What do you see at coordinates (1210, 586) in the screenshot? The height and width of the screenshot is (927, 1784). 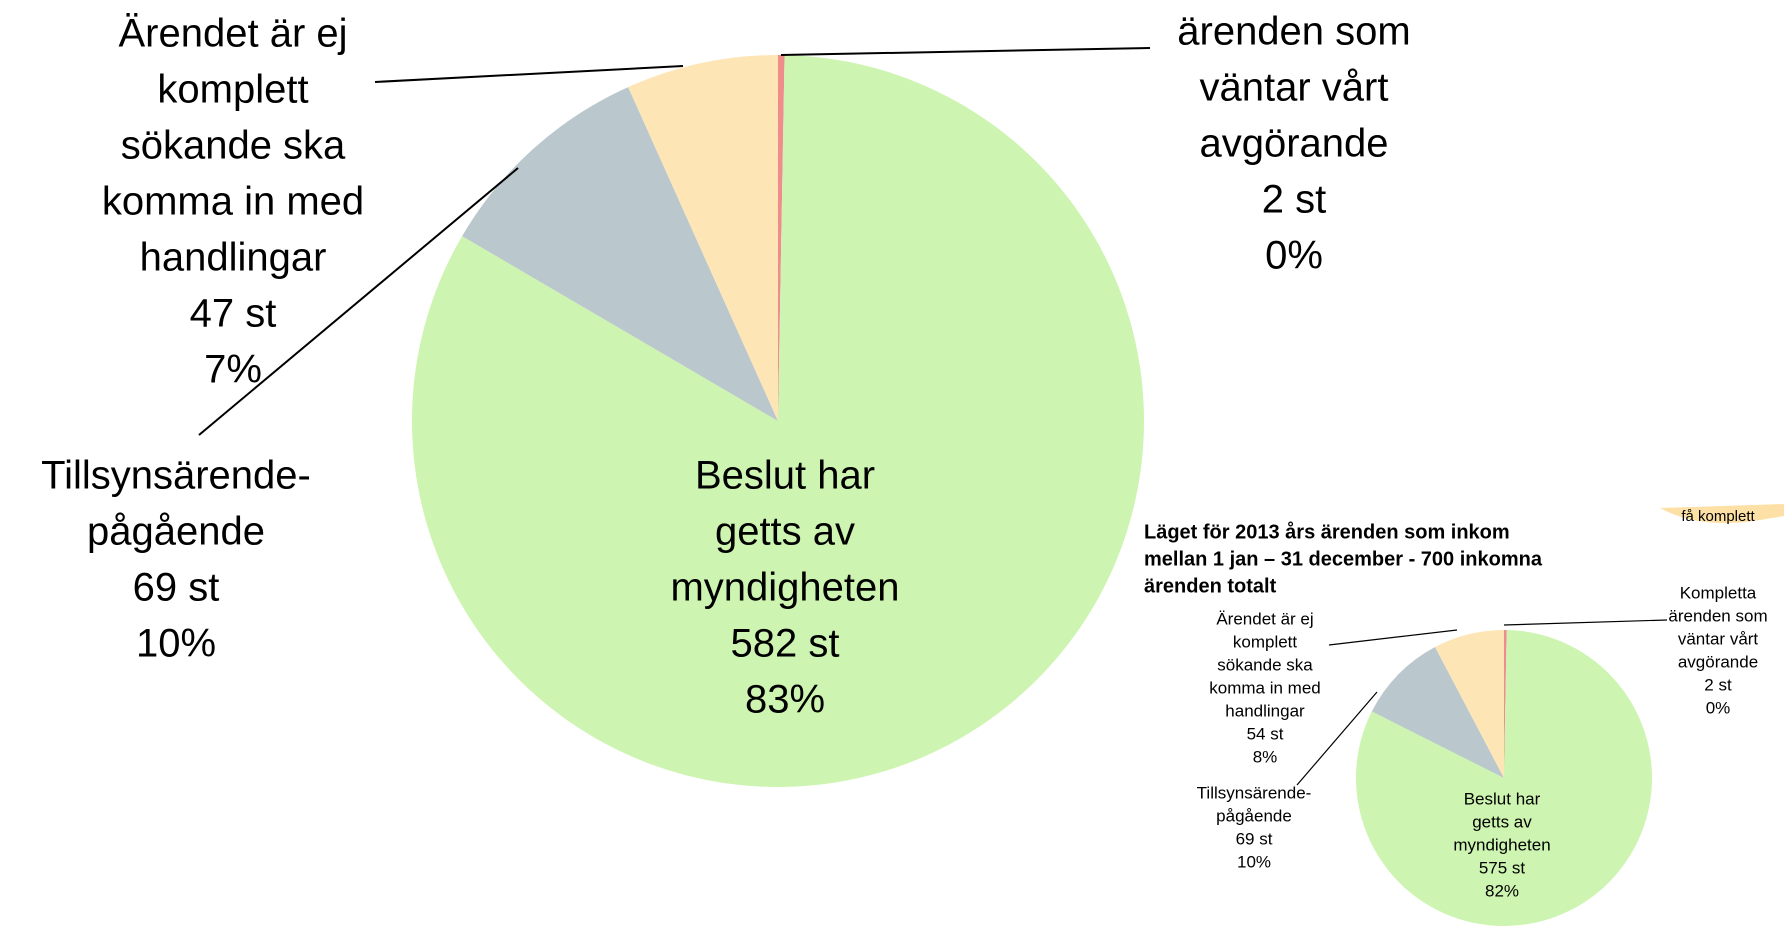 I see `chart-title: ärenden totalt` at bounding box center [1210, 586].